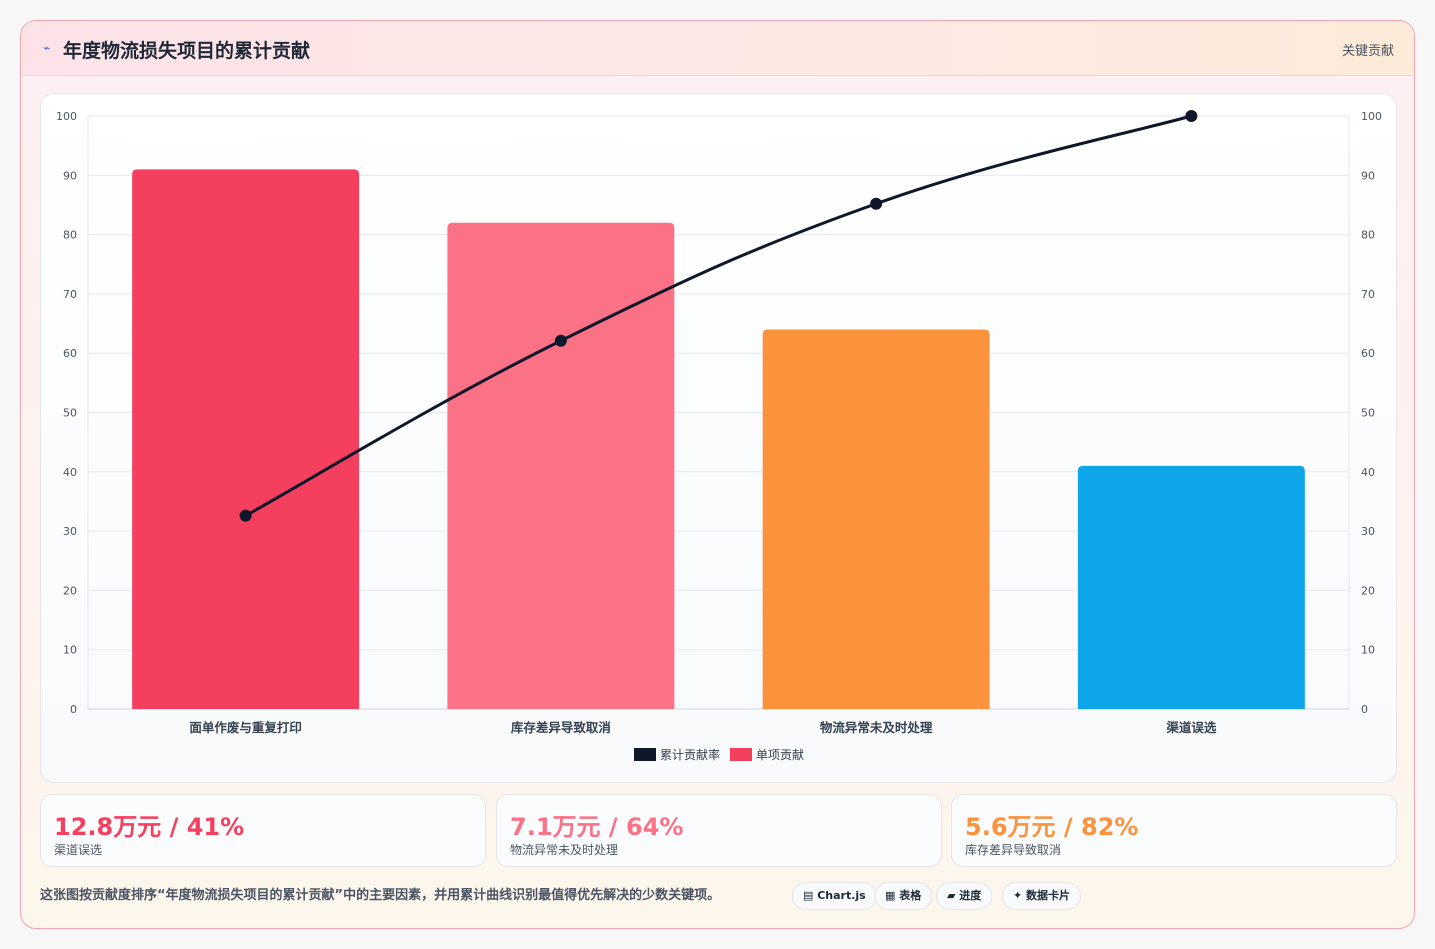 Image resolution: width=1435 pixels, height=949 pixels. I want to click on y2-tick-label: 100, so click(1371, 116).